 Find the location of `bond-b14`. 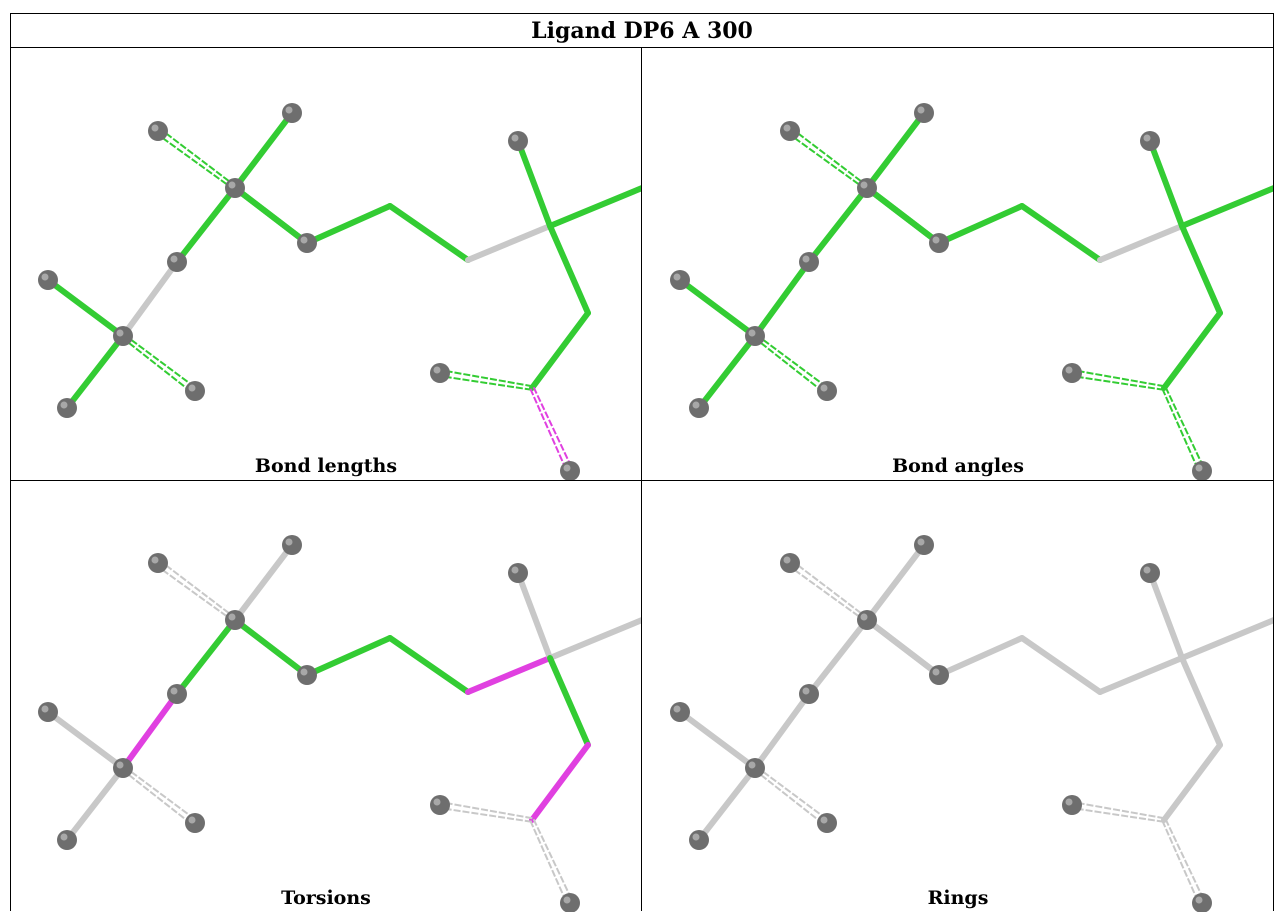

bond-b14 is located at coordinates (1226, 639).